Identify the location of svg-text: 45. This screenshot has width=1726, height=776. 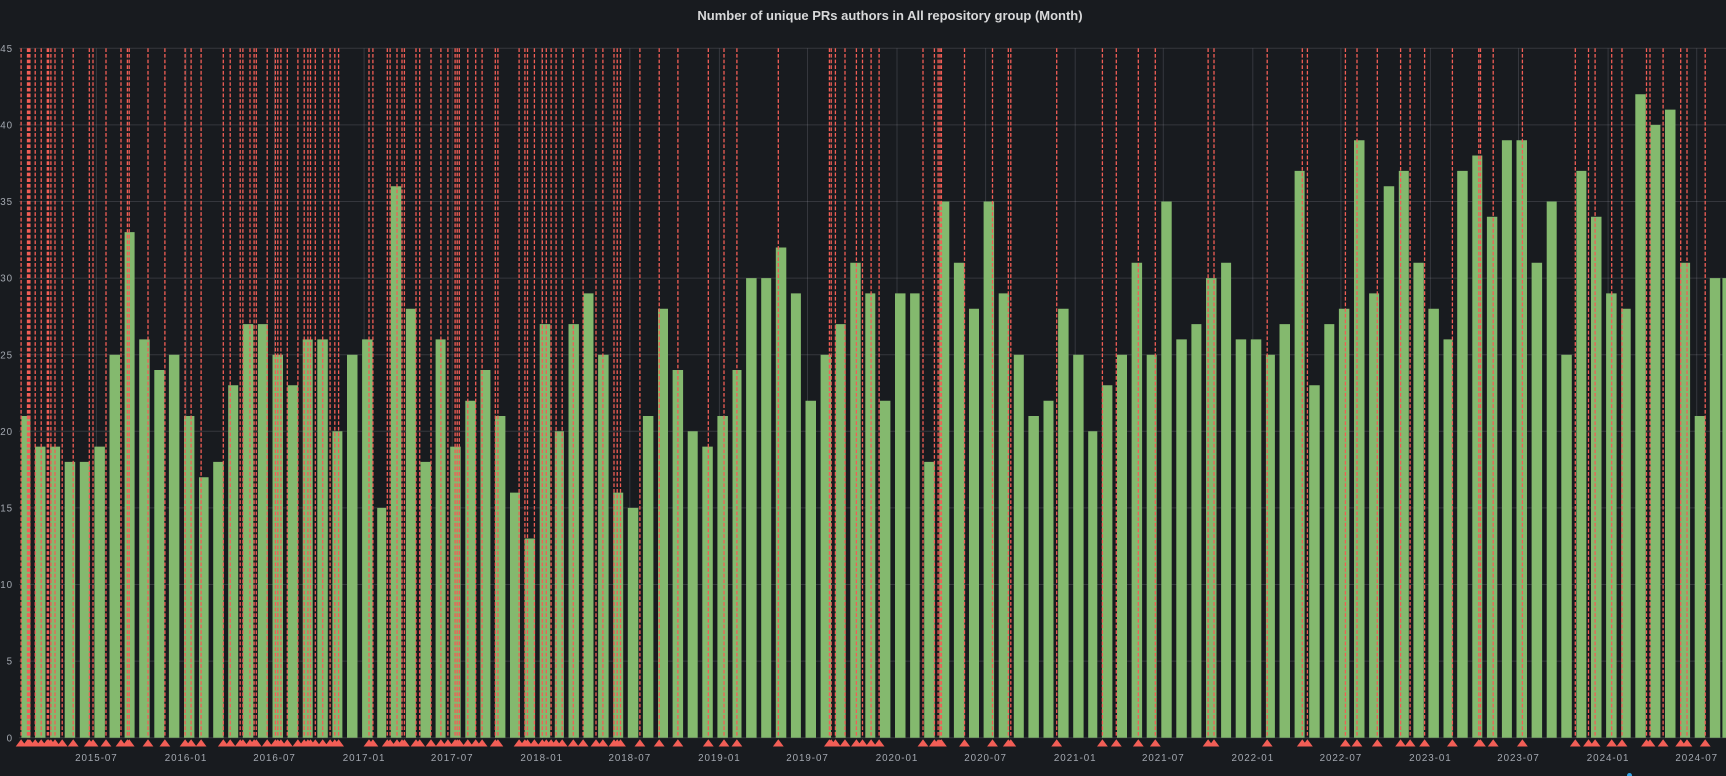
(6, 49).